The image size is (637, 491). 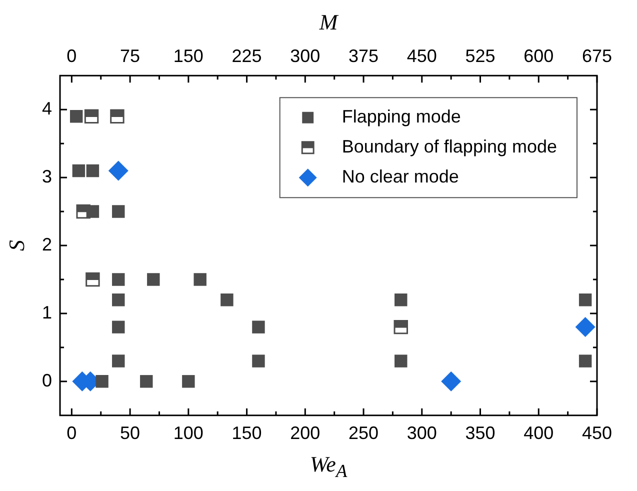 What do you see at coordinates (247, 56) in the screenshot?
I see `x2-tick-label: 225` at bounding box center [247, 56].